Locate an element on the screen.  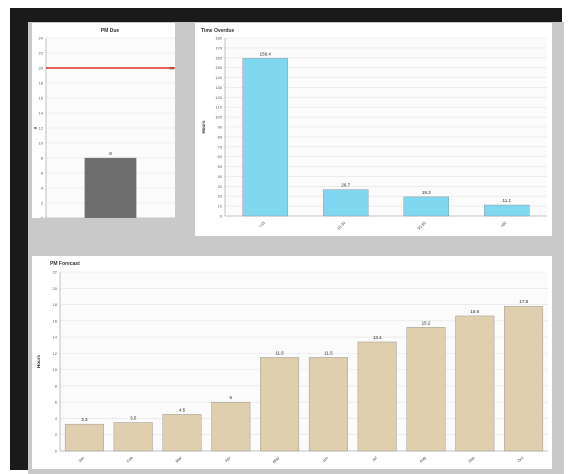
x-tick-label: <15 is located at coordinates (262, 224).